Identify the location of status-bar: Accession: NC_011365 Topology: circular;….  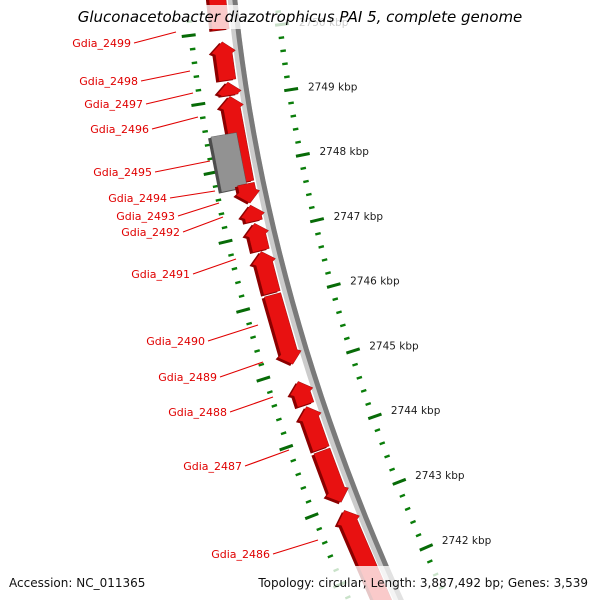
(300, 583).